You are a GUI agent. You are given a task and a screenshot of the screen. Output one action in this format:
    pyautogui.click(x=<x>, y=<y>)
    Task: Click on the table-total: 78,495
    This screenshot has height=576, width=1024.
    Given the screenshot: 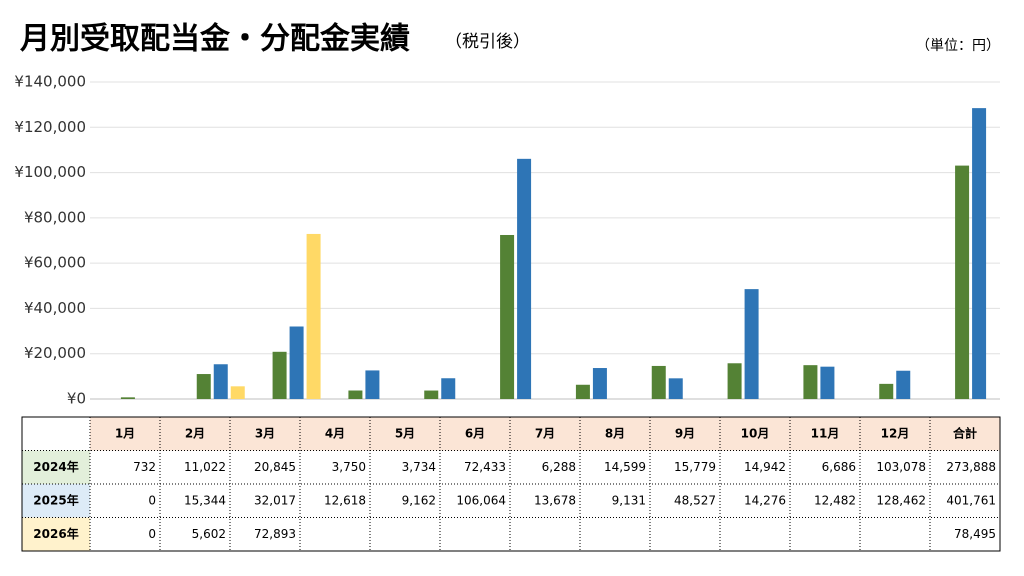 What is the action you would take?
    pyautogui.click(x=975, y=534)
    